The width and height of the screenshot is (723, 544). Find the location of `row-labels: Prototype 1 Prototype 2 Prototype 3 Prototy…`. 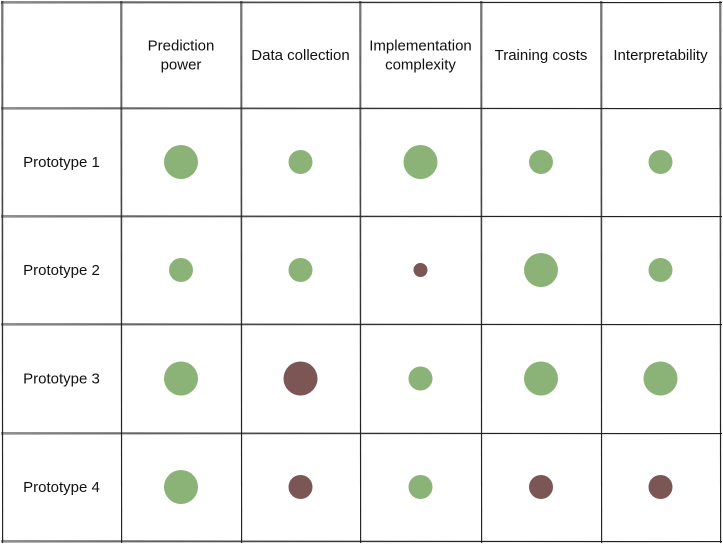

row-labels: Prototype 1 Prototype 2 Prototype 3 Prototy… is located at coordinates (61, 325).